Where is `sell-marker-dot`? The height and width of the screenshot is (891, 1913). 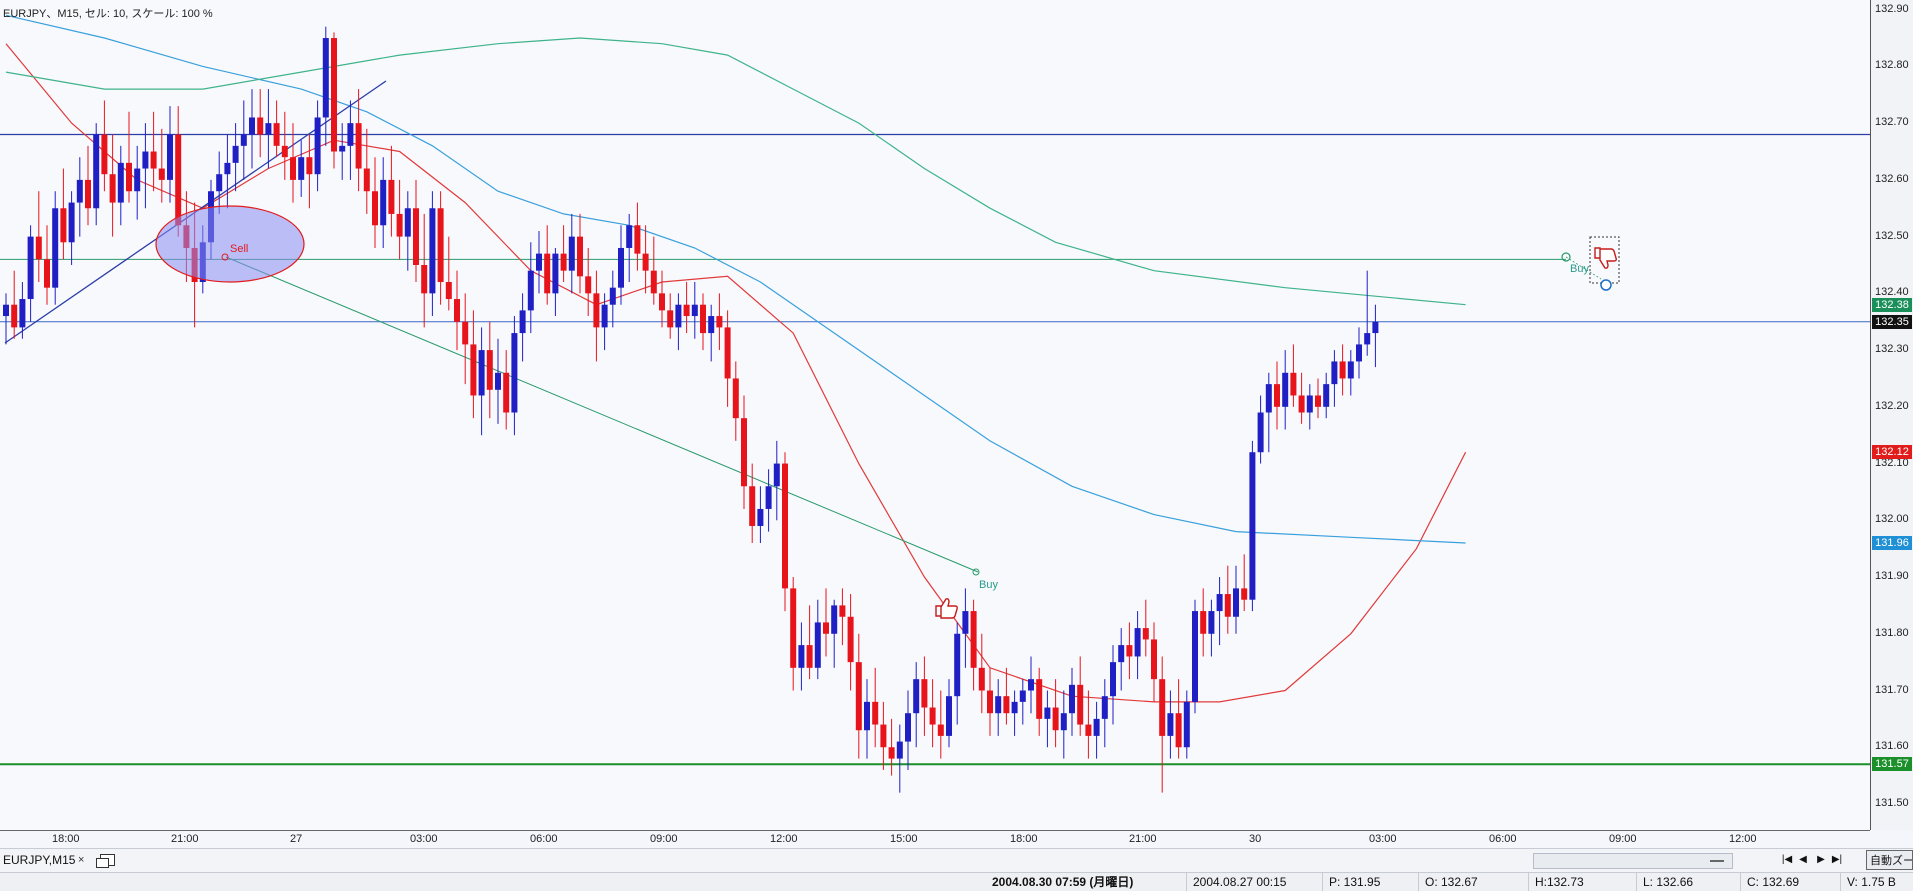 sell-marker-dot is located at coordinates (225, 257).